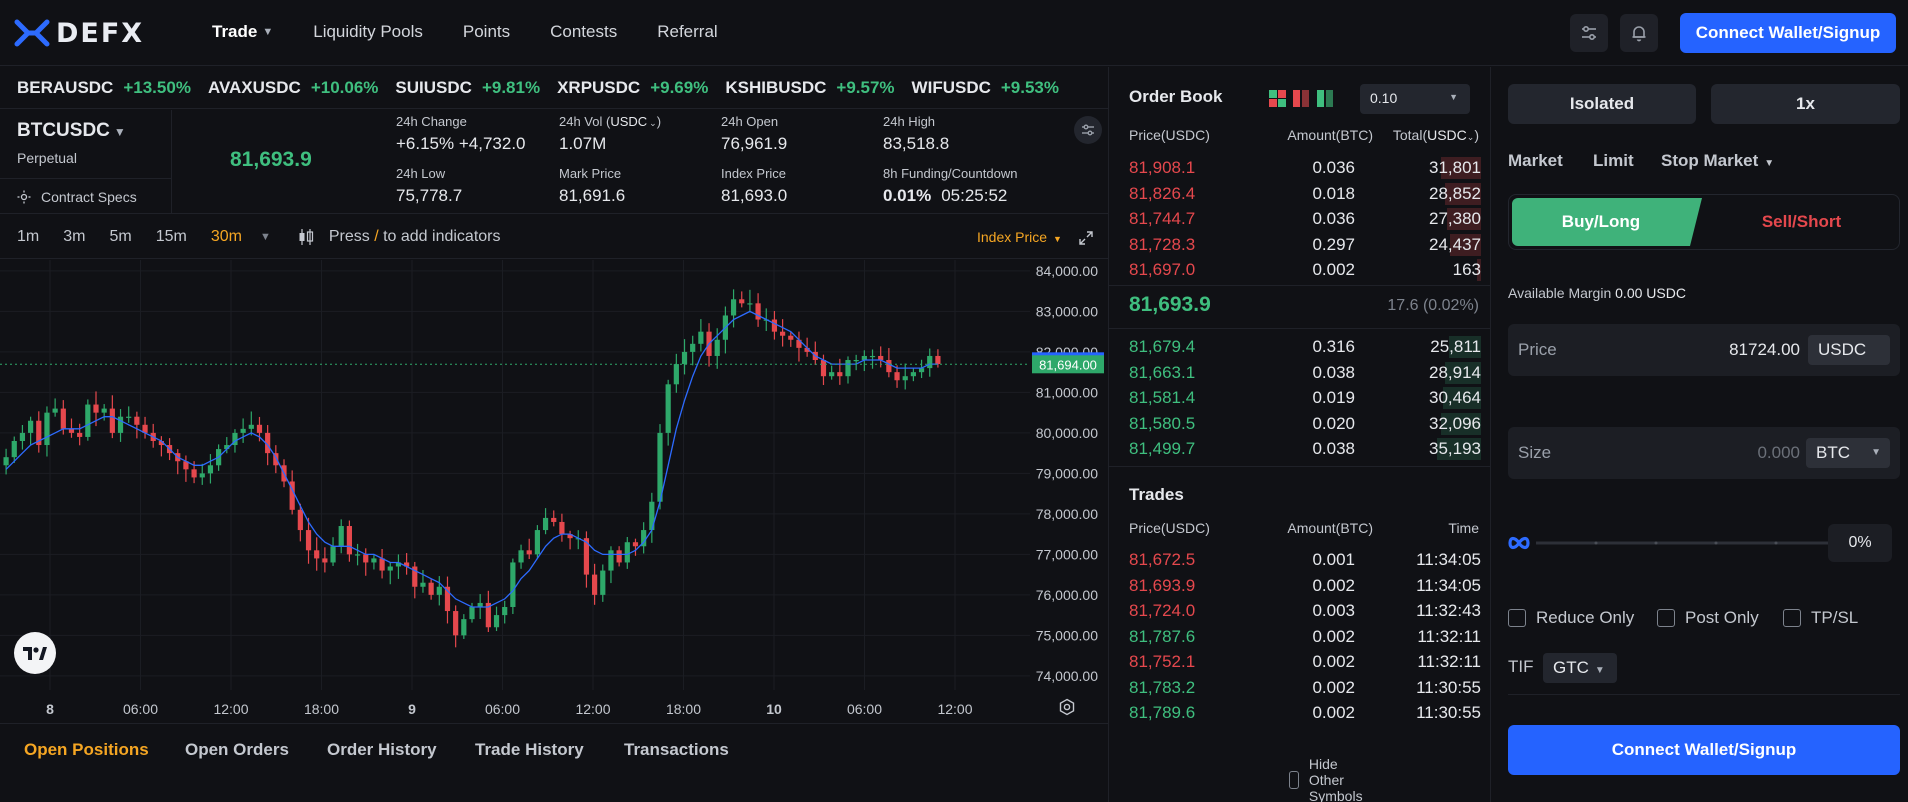 Image resolution: width=1908 pixels, height=802 pixels. What do you see at coordinates (1330, 779) in the screenshot?
I see `hide-other-symbols-toggle: Hide Other Symbols` at bounding box center [1330, 779].